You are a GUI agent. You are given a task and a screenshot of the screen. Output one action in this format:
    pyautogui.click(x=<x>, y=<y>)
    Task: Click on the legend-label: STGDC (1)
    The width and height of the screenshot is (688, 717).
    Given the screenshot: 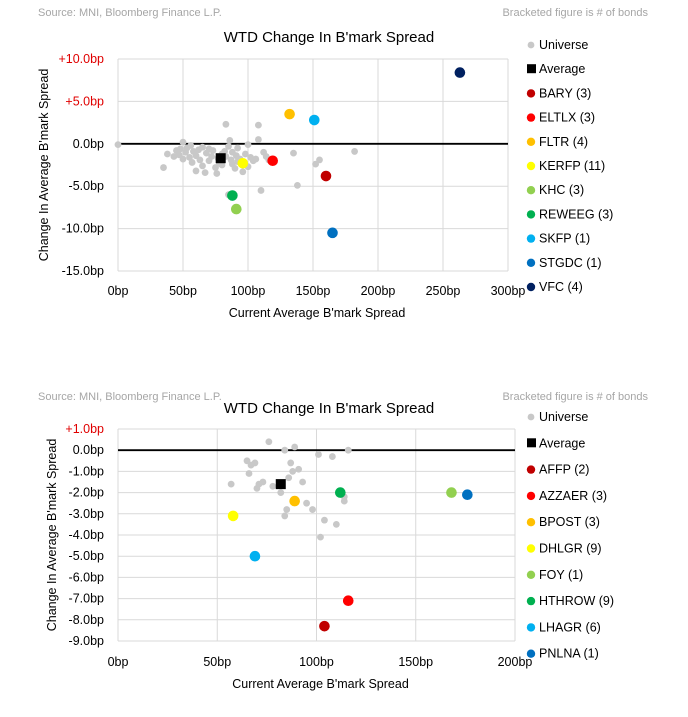 What is the action you would take?
    pyautogui.click(x=570, y=263)
    